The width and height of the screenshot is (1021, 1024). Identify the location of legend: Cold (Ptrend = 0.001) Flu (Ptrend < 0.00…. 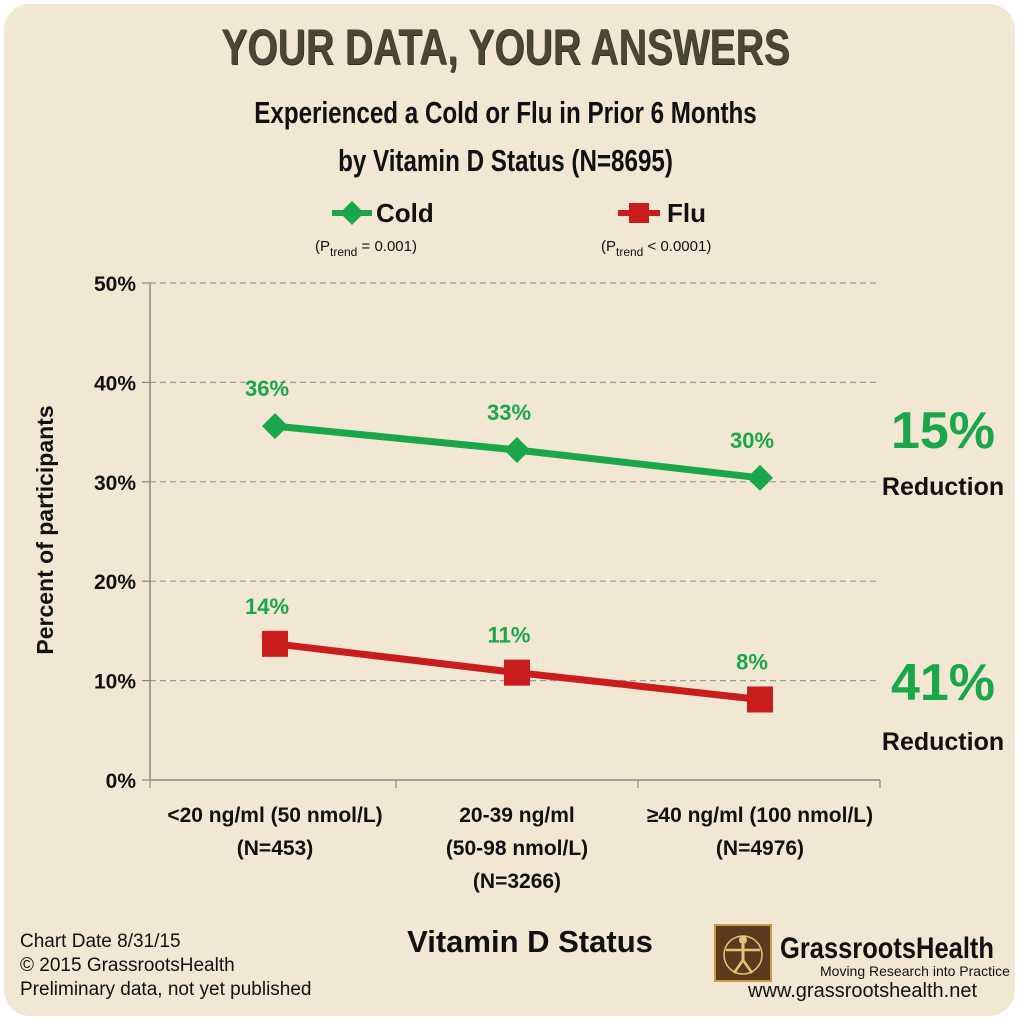
(513, 228).